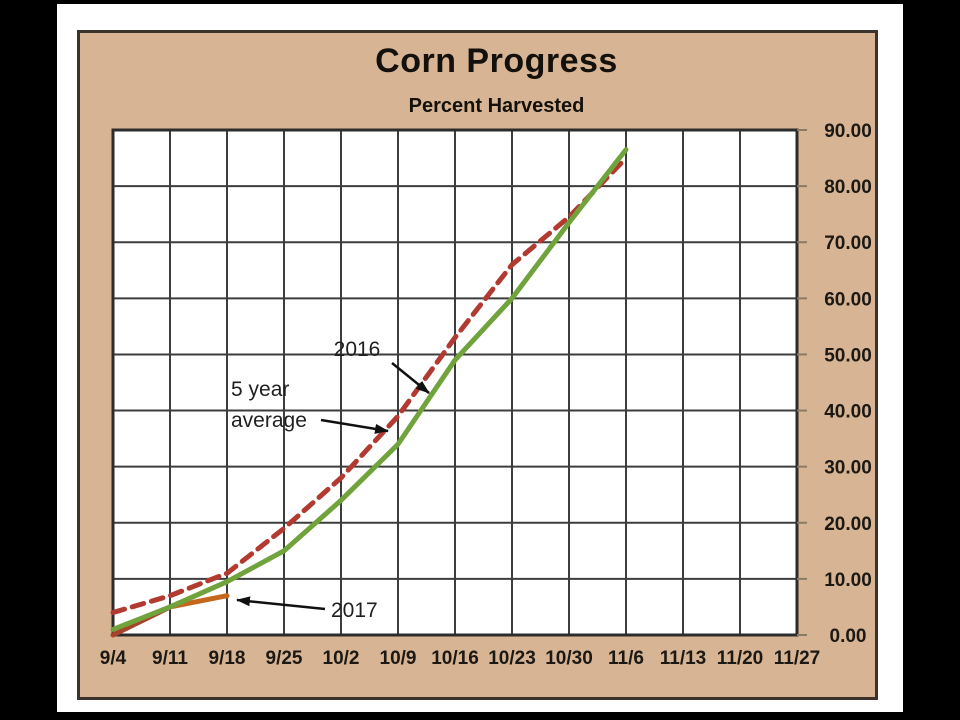 This screenshot has width=960, height=720. I want to click on y-tick-label: 40.00, so click(848, 412).